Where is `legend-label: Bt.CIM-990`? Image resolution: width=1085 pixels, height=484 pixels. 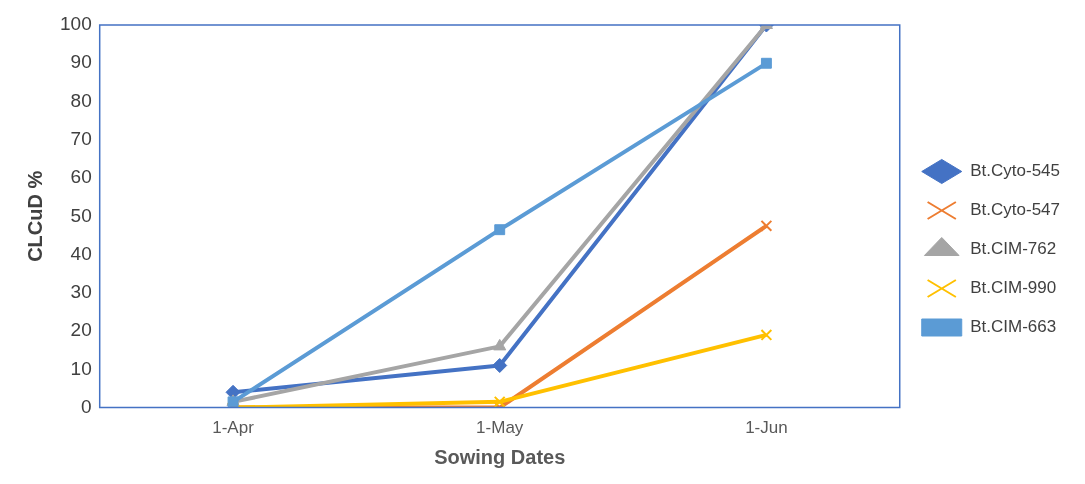
legend-label: Bt.CIM-990 is located at coordinates (1013, 288).